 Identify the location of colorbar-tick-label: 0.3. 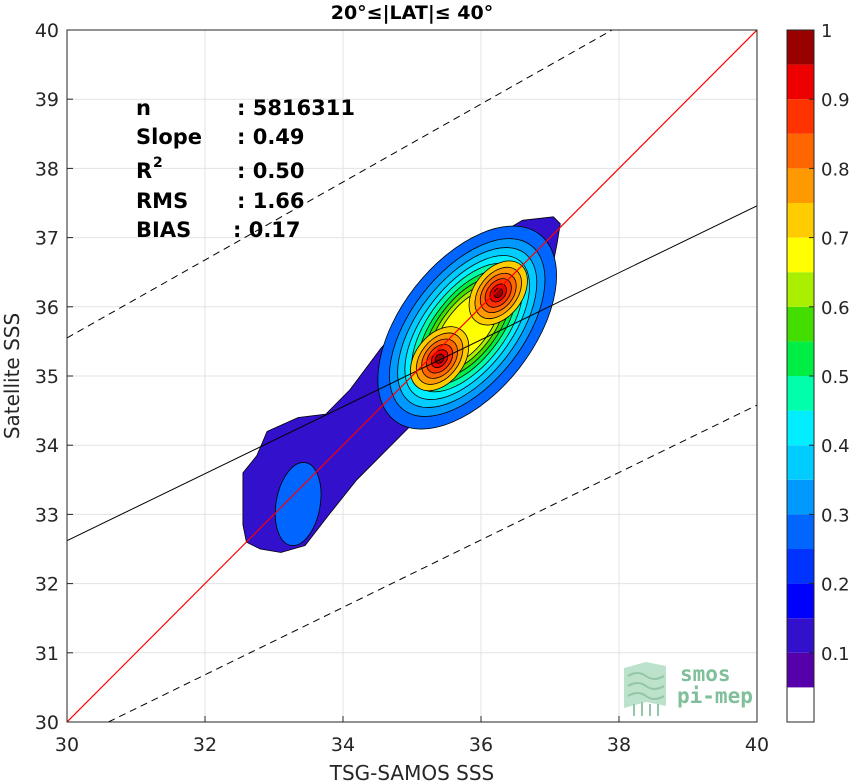
(835, 515).